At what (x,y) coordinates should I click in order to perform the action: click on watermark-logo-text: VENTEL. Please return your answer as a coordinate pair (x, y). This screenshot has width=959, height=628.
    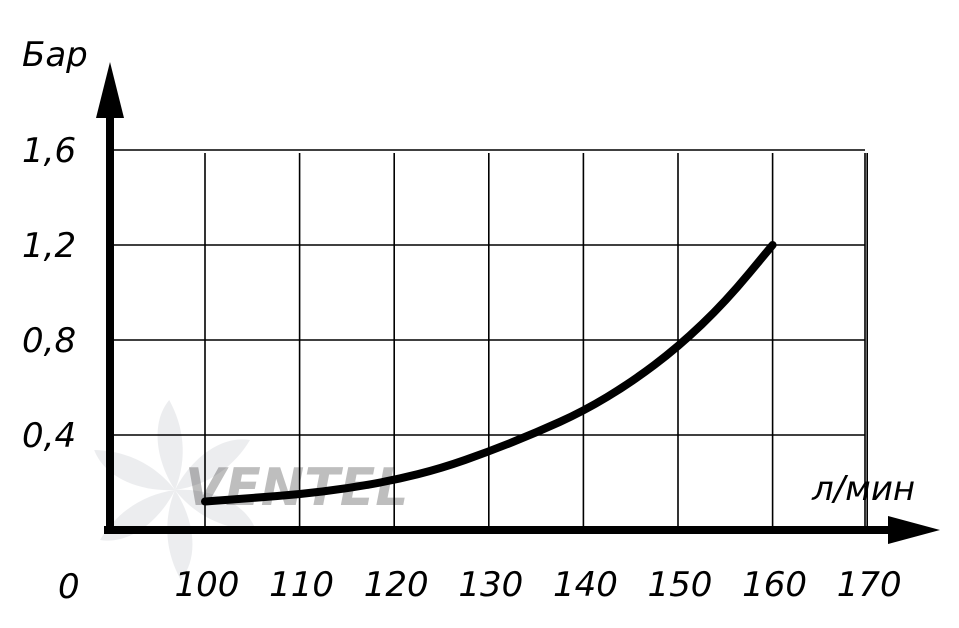
    Looking at the image, I should click on (296, 488).